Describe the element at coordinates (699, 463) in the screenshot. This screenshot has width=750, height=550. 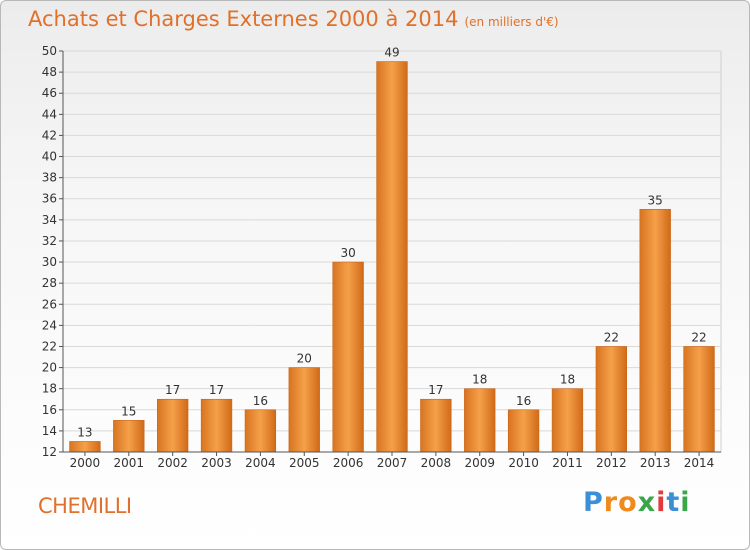
I see `x-tick-label: 2014` at that location.